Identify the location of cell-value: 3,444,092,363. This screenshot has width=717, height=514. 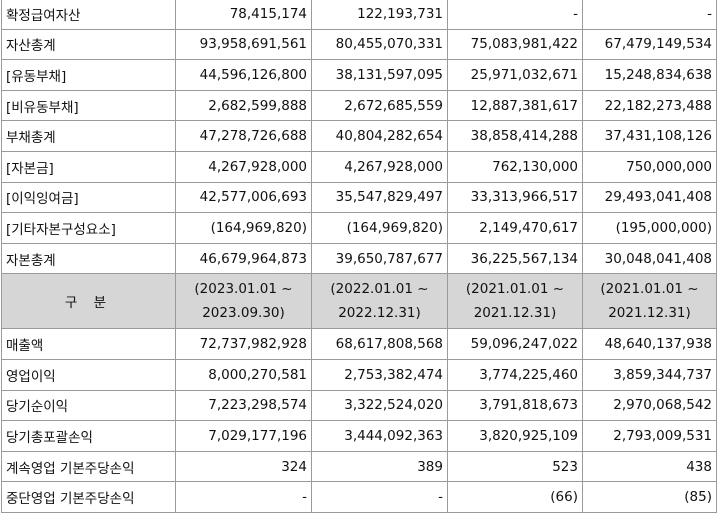
(379, 436).